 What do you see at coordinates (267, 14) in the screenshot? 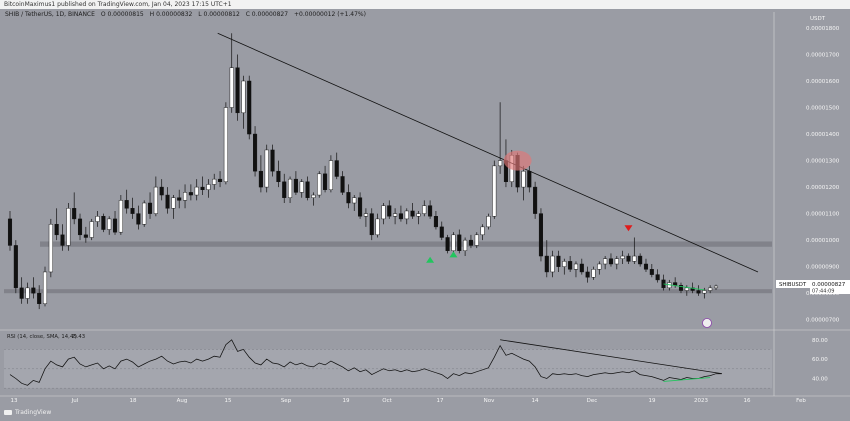
I see `close-value: C 0.00000827` at bounding box center [267, 14].